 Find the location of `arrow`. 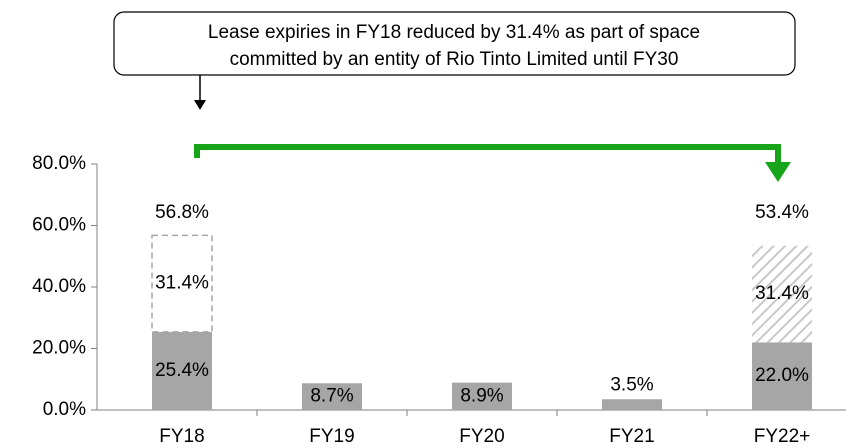

arrow is located at coordinates (492, 163).